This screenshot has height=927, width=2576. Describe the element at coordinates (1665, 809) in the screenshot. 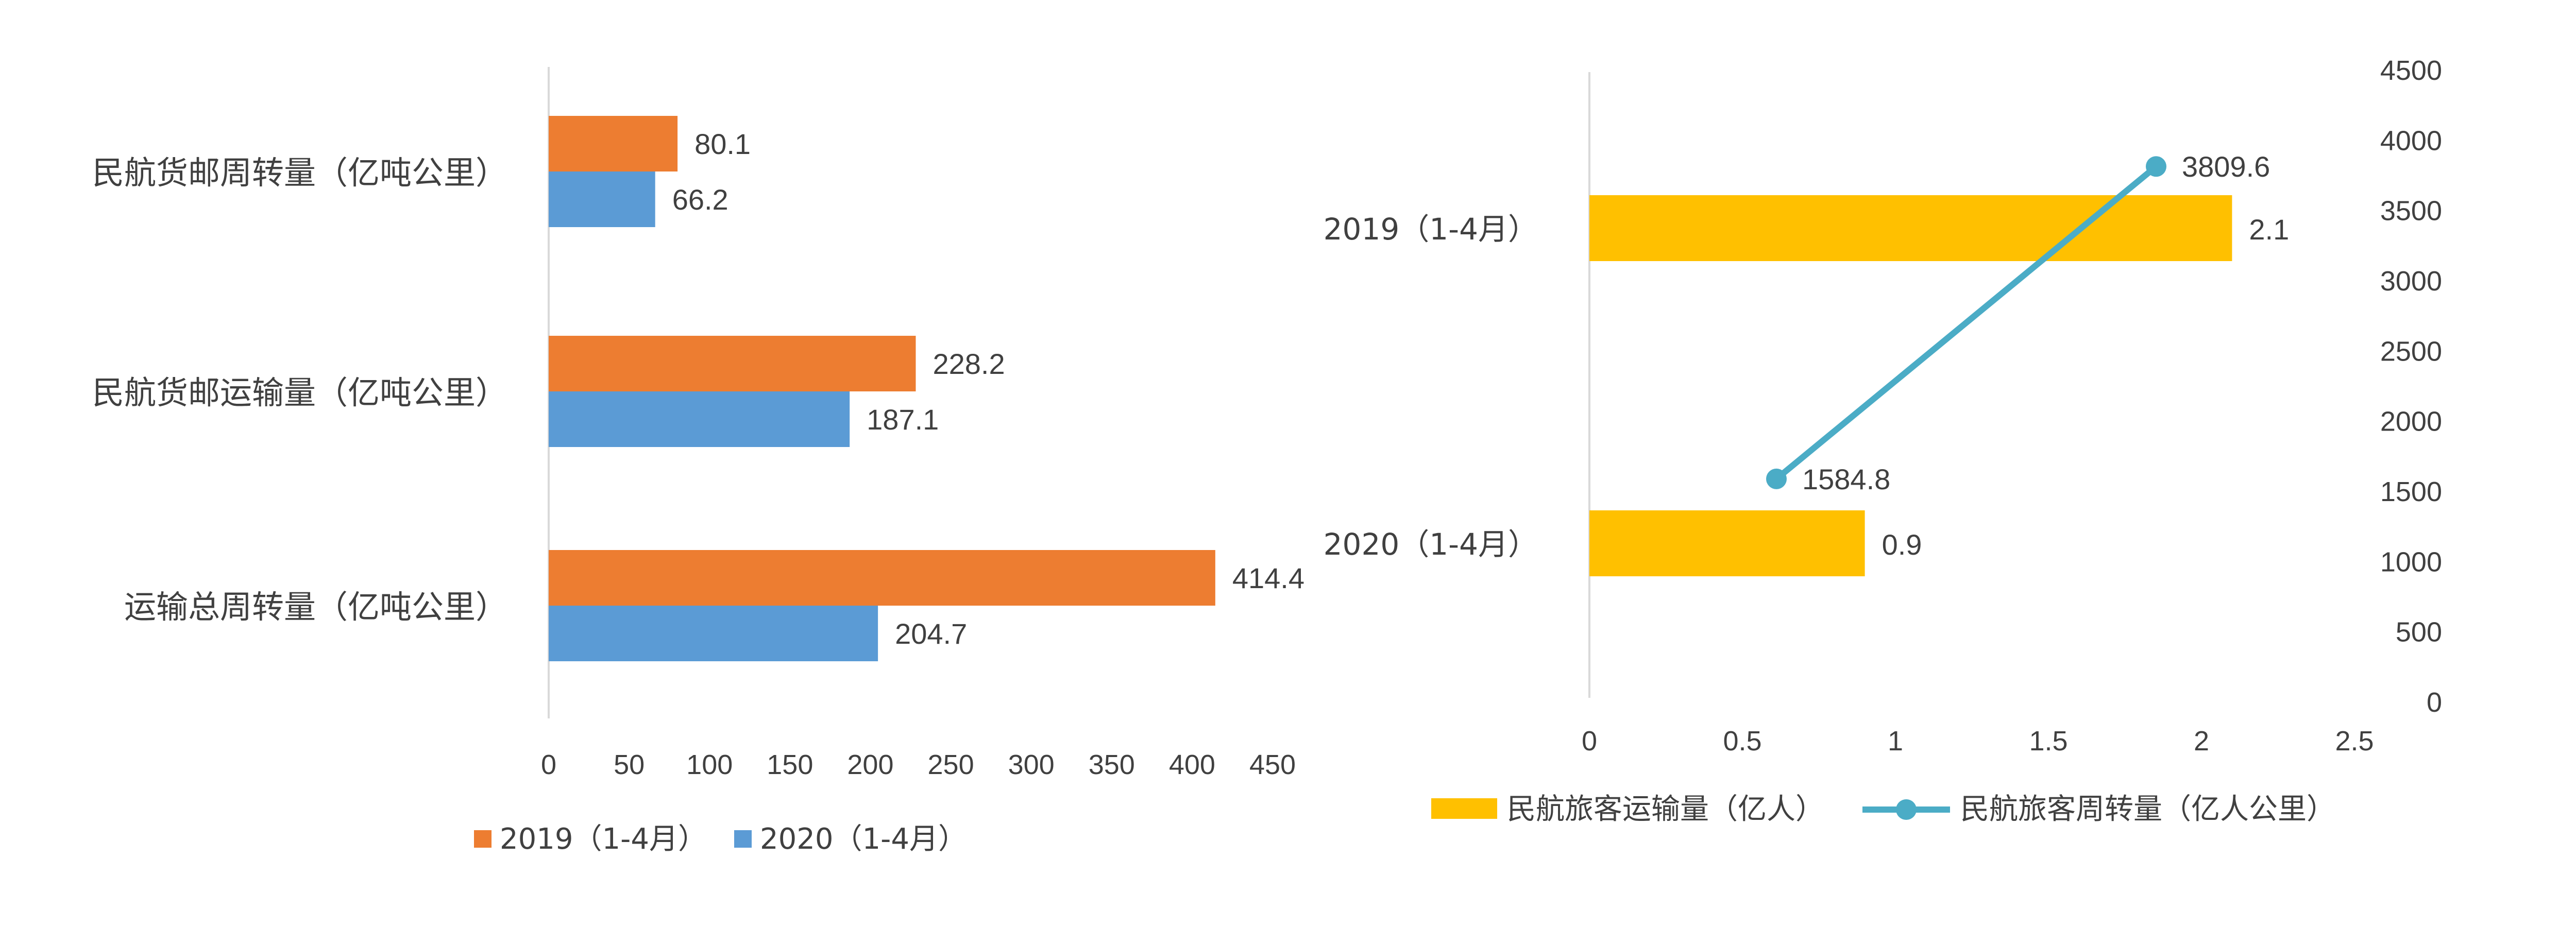

I see `right-legend-label-bars: 民航旅客运输量（亿人）` at that location.